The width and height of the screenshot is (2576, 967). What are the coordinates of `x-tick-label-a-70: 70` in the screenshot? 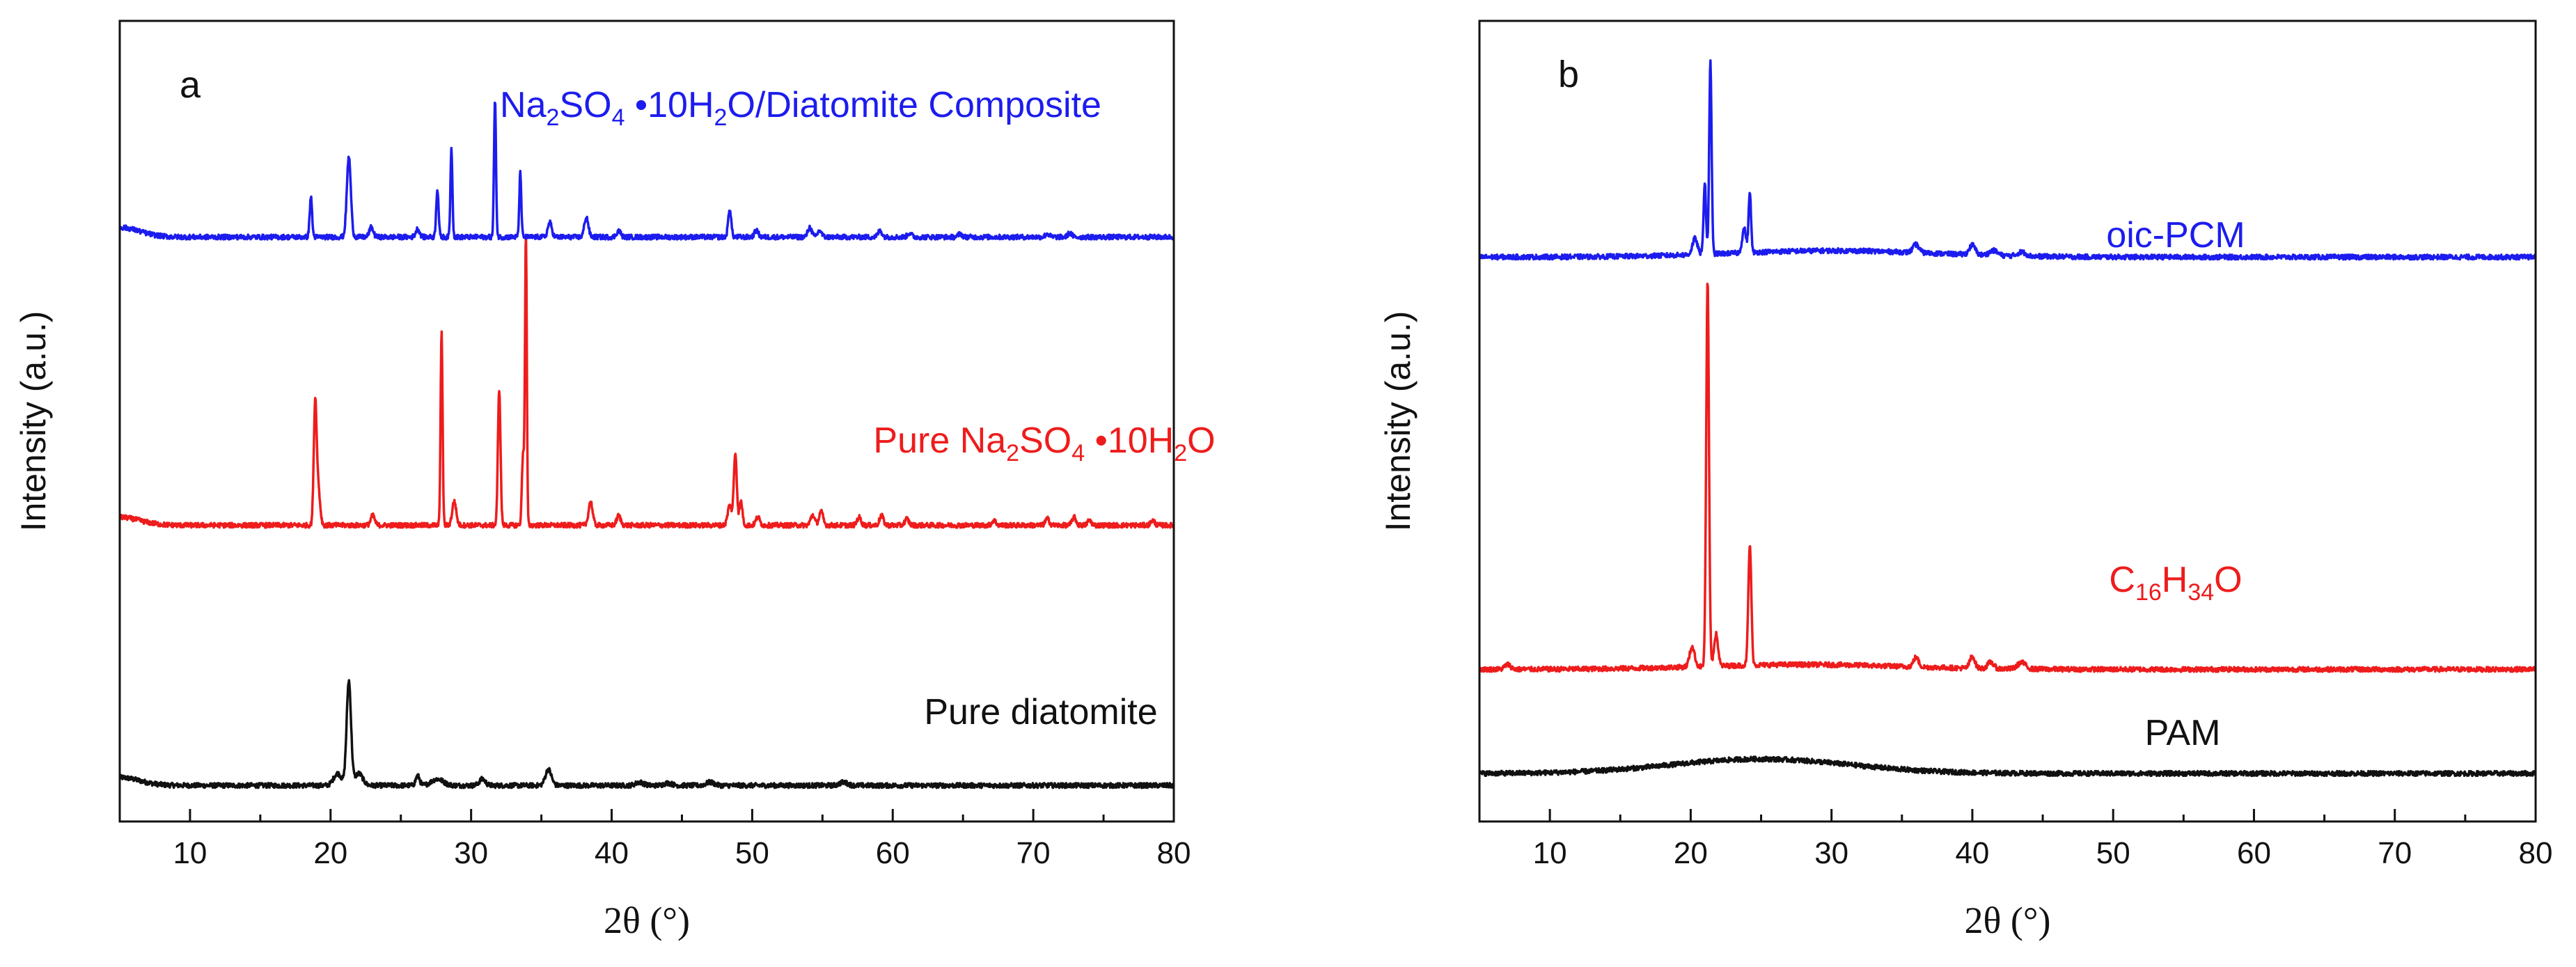 It's located at (1033, 853).